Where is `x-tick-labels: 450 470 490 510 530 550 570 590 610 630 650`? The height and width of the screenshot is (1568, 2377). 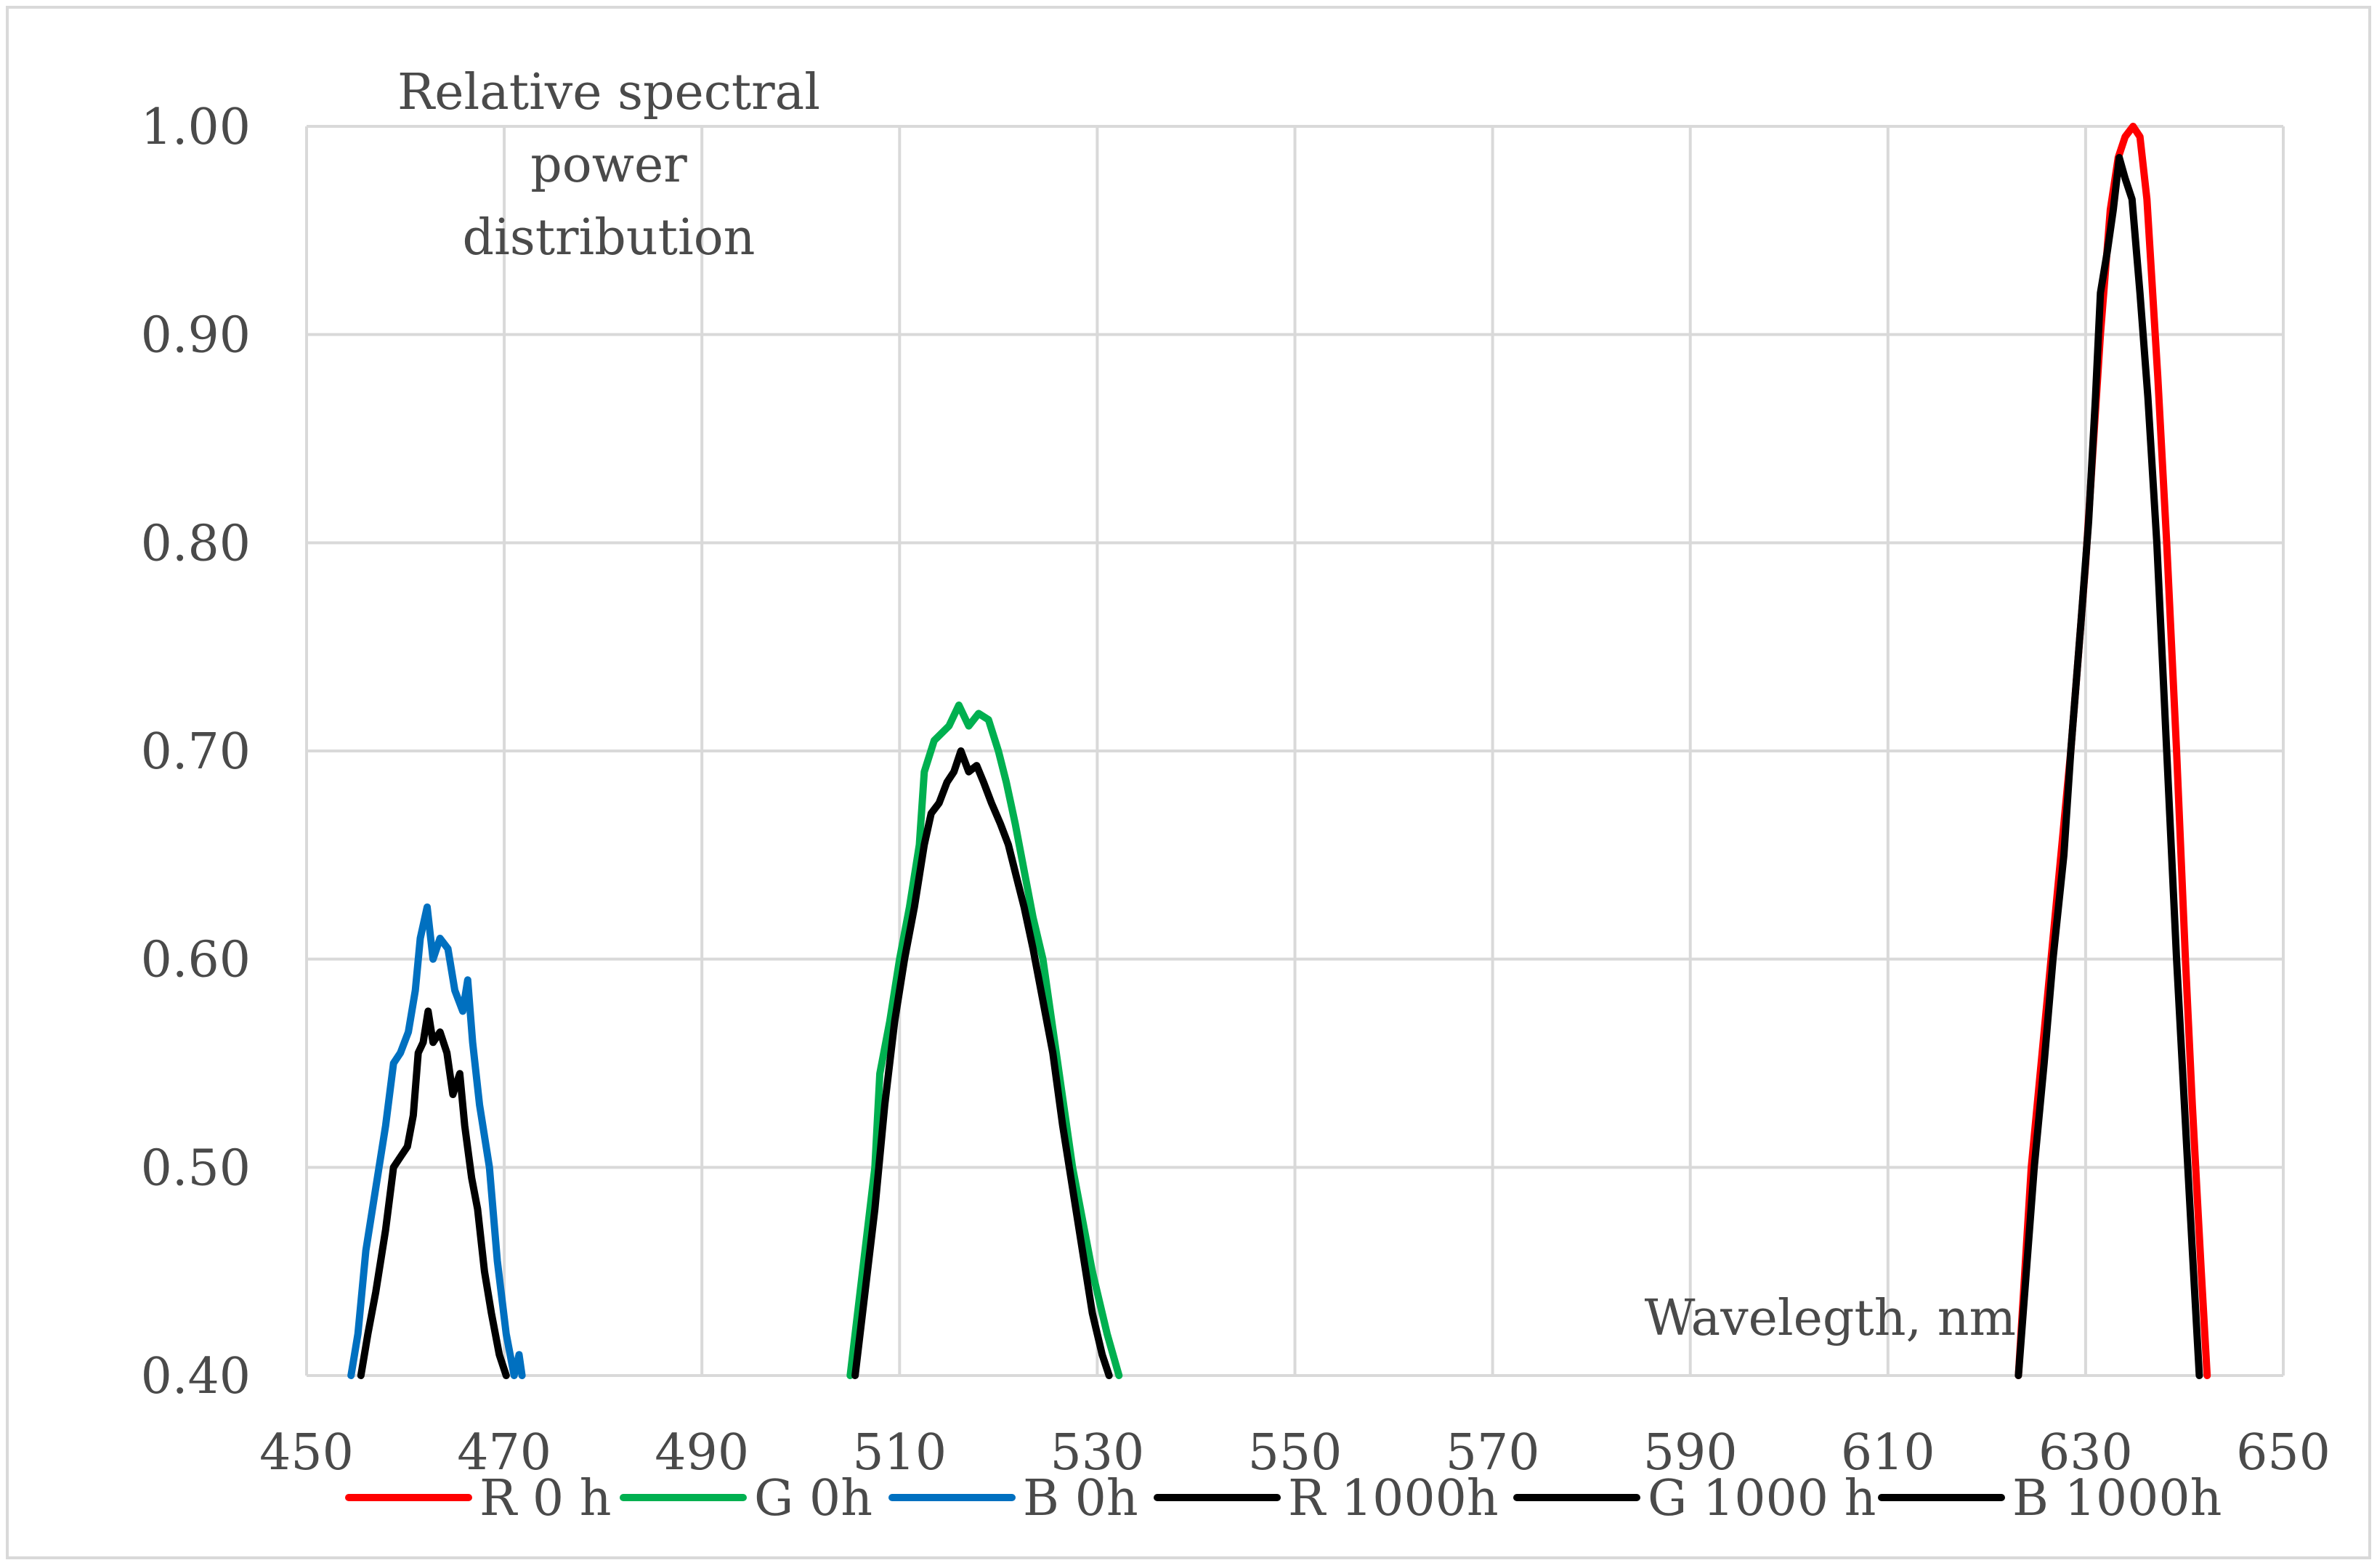 x-tick-labels: 450 470 490 510 530 550 570 590 610 630 650 is located at coordinates (1295, 1453).